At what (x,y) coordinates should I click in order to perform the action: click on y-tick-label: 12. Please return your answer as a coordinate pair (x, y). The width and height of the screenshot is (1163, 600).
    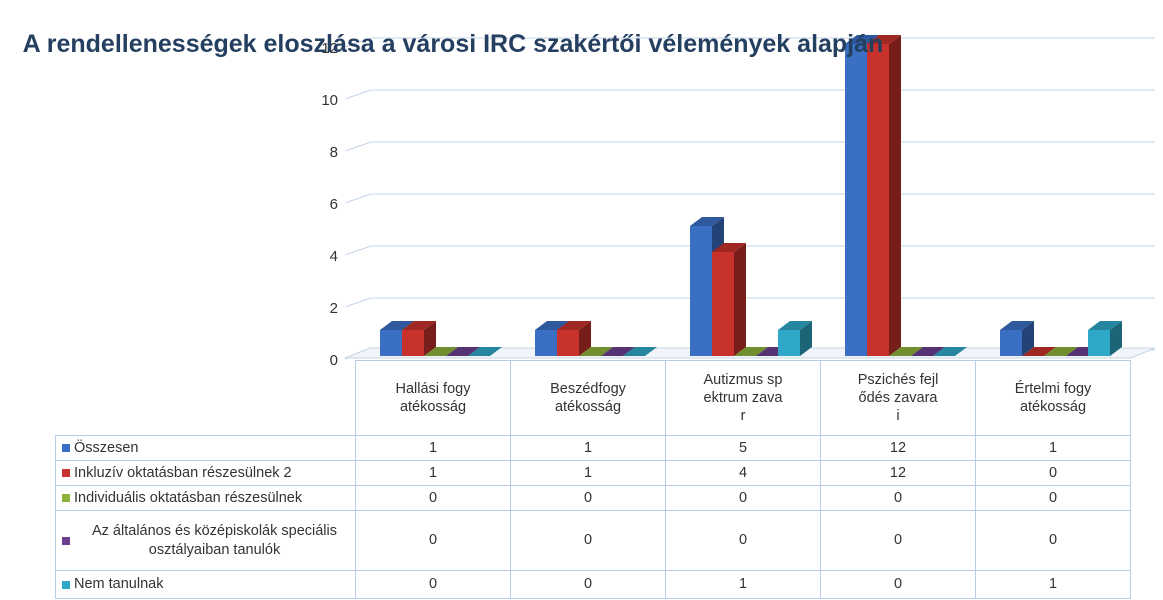
    Looking at the image, I should click on (329, 48).